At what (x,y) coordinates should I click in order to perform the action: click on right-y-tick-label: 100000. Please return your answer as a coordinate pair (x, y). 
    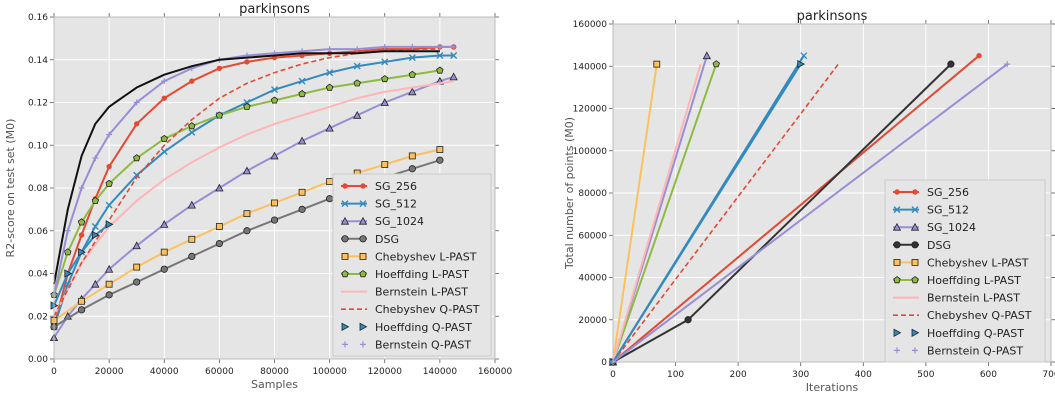
    Looking at the image, I should click on (590, 152).